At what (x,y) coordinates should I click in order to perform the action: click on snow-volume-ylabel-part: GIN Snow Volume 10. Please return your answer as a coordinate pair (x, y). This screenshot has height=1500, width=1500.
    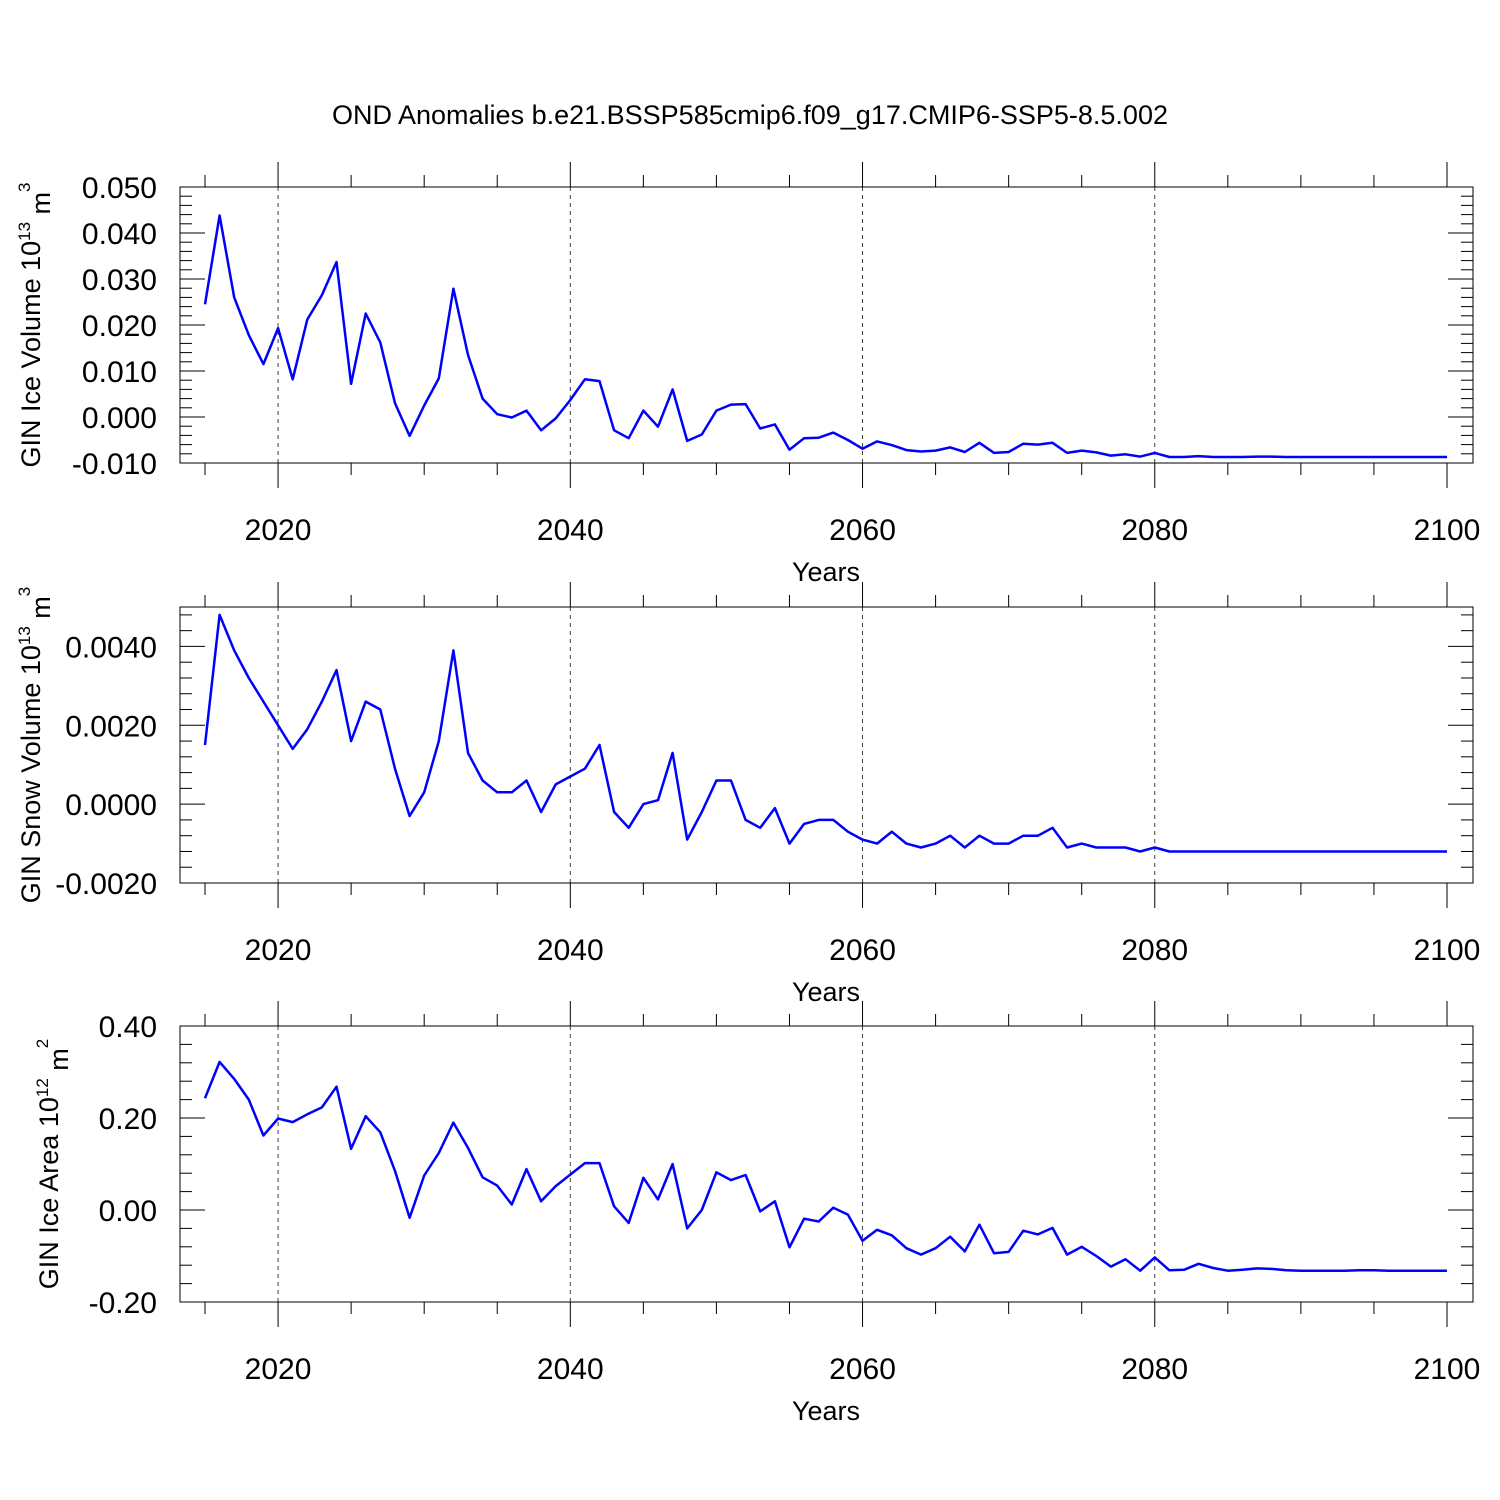
    Looking at the image, I should click on (31, 774).